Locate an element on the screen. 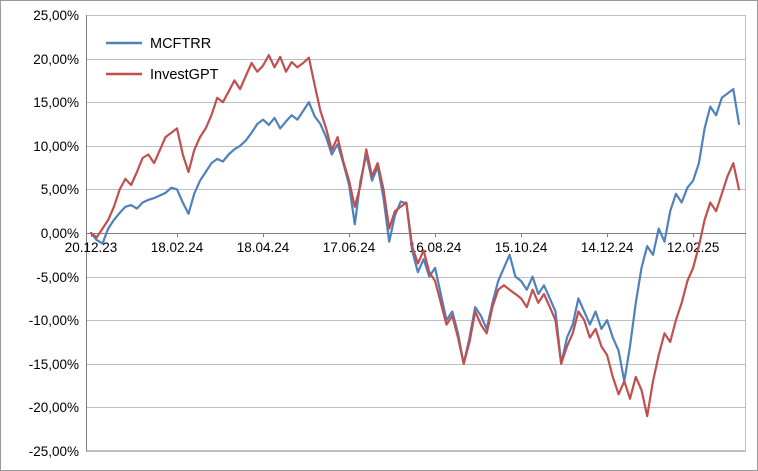  y-axis-tick-label: 0,00% is located at coordinates (60, 233).